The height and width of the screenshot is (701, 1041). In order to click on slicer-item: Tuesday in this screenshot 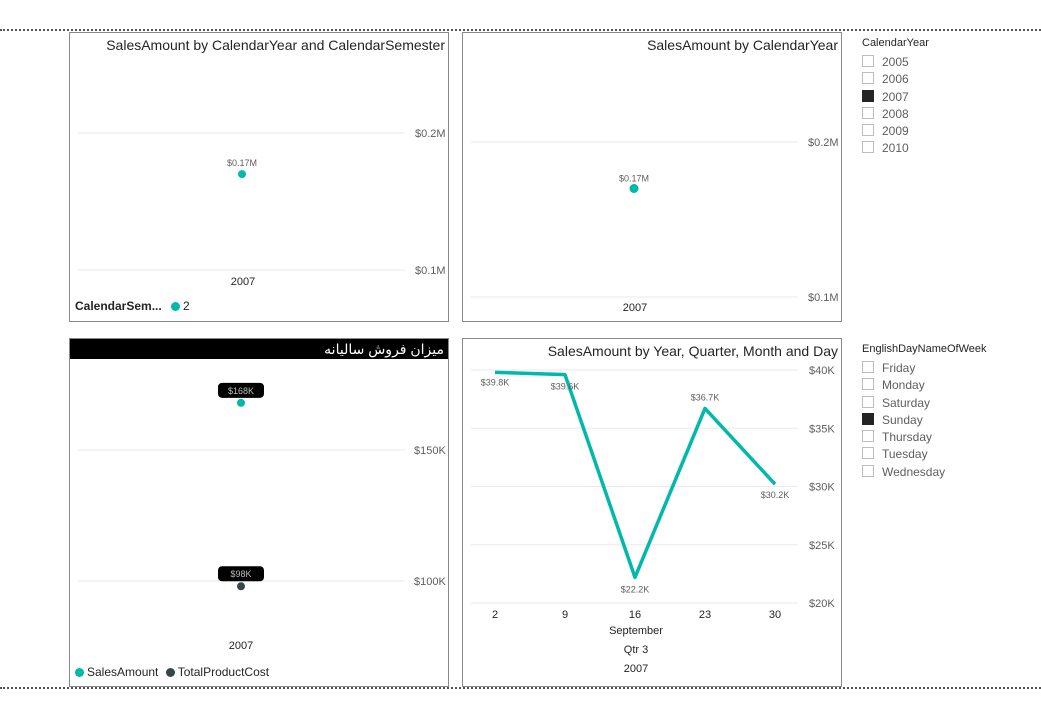, I will do `click(924, 454)`.